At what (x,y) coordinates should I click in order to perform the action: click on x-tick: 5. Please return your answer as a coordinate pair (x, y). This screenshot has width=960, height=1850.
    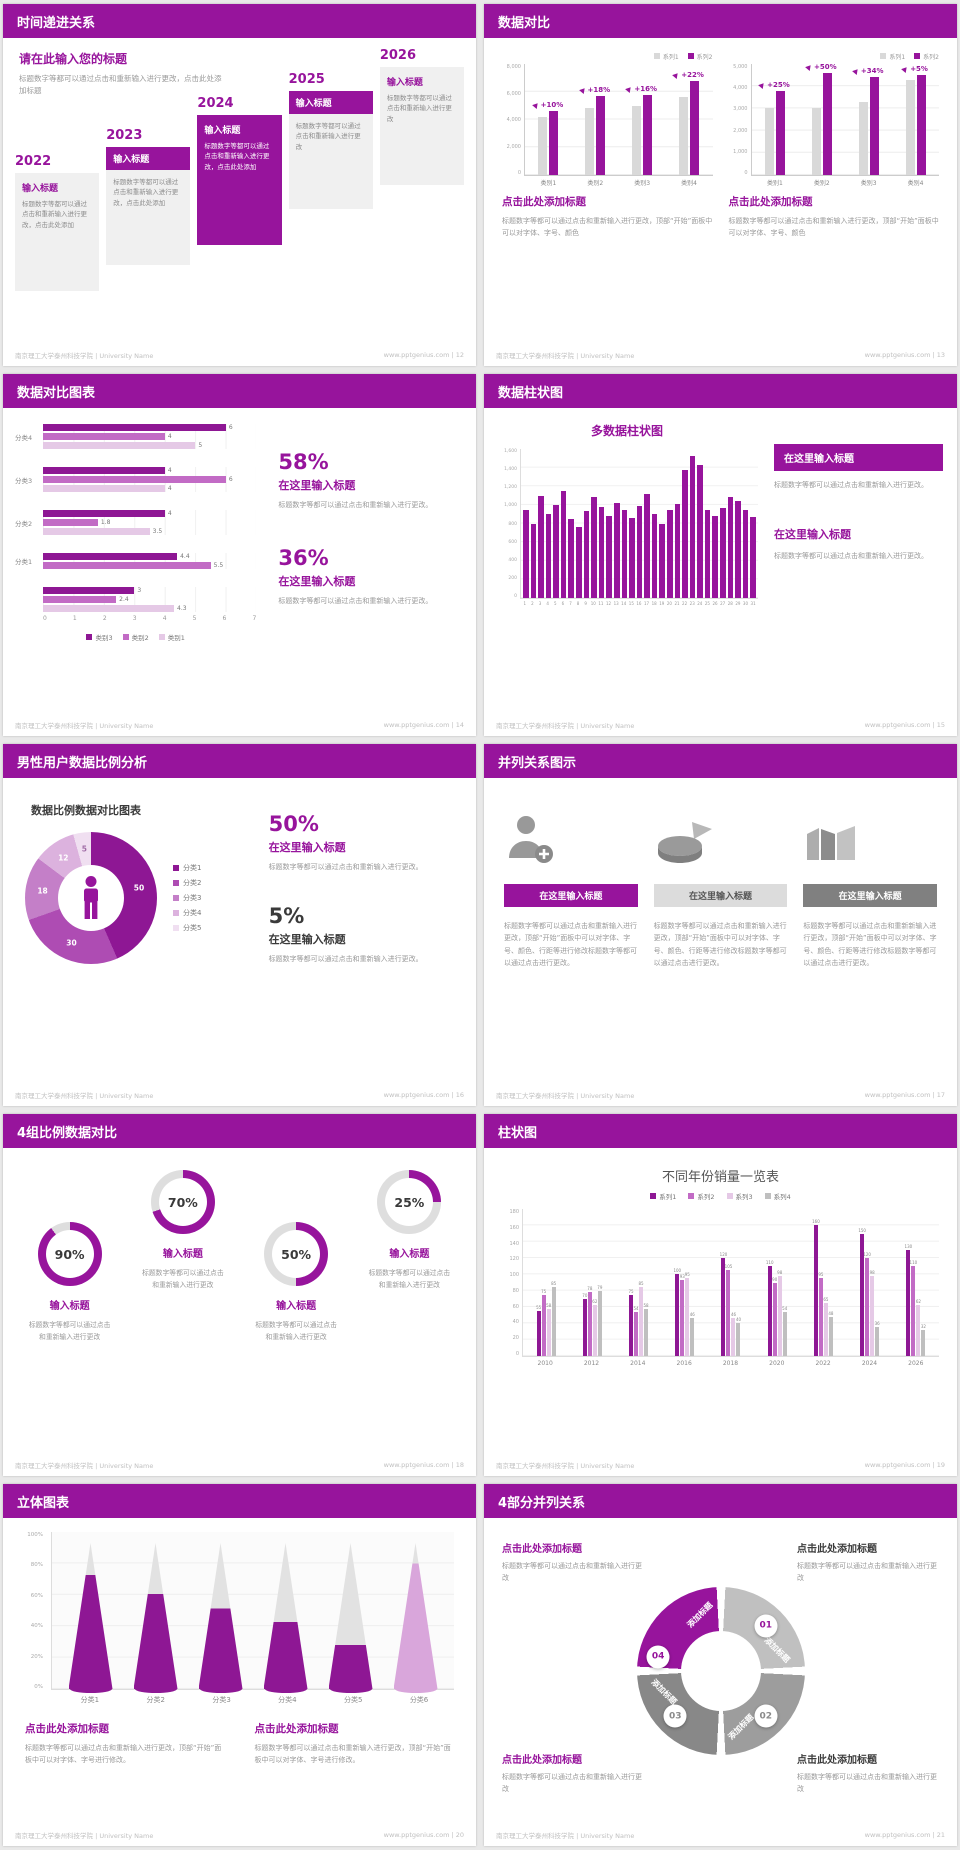
    Looking at the image, I should click on (194, 618).